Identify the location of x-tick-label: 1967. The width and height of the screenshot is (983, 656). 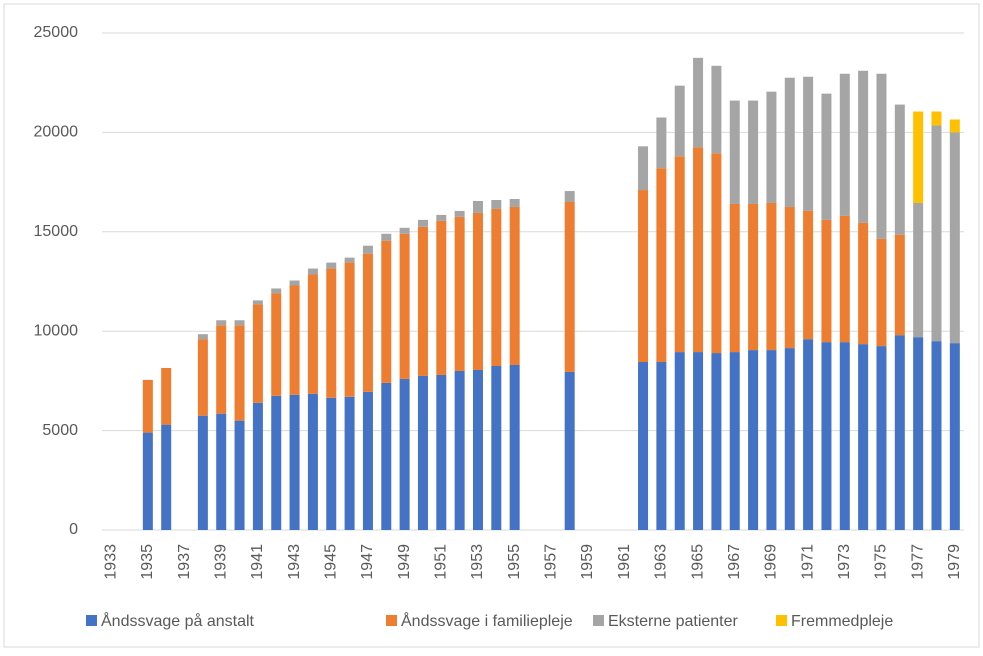
(734, 562).